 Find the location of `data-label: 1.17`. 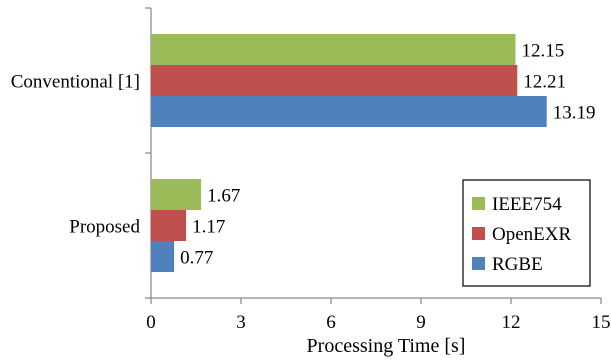

data-label: 1.17 is located at coordinates (208, 227).